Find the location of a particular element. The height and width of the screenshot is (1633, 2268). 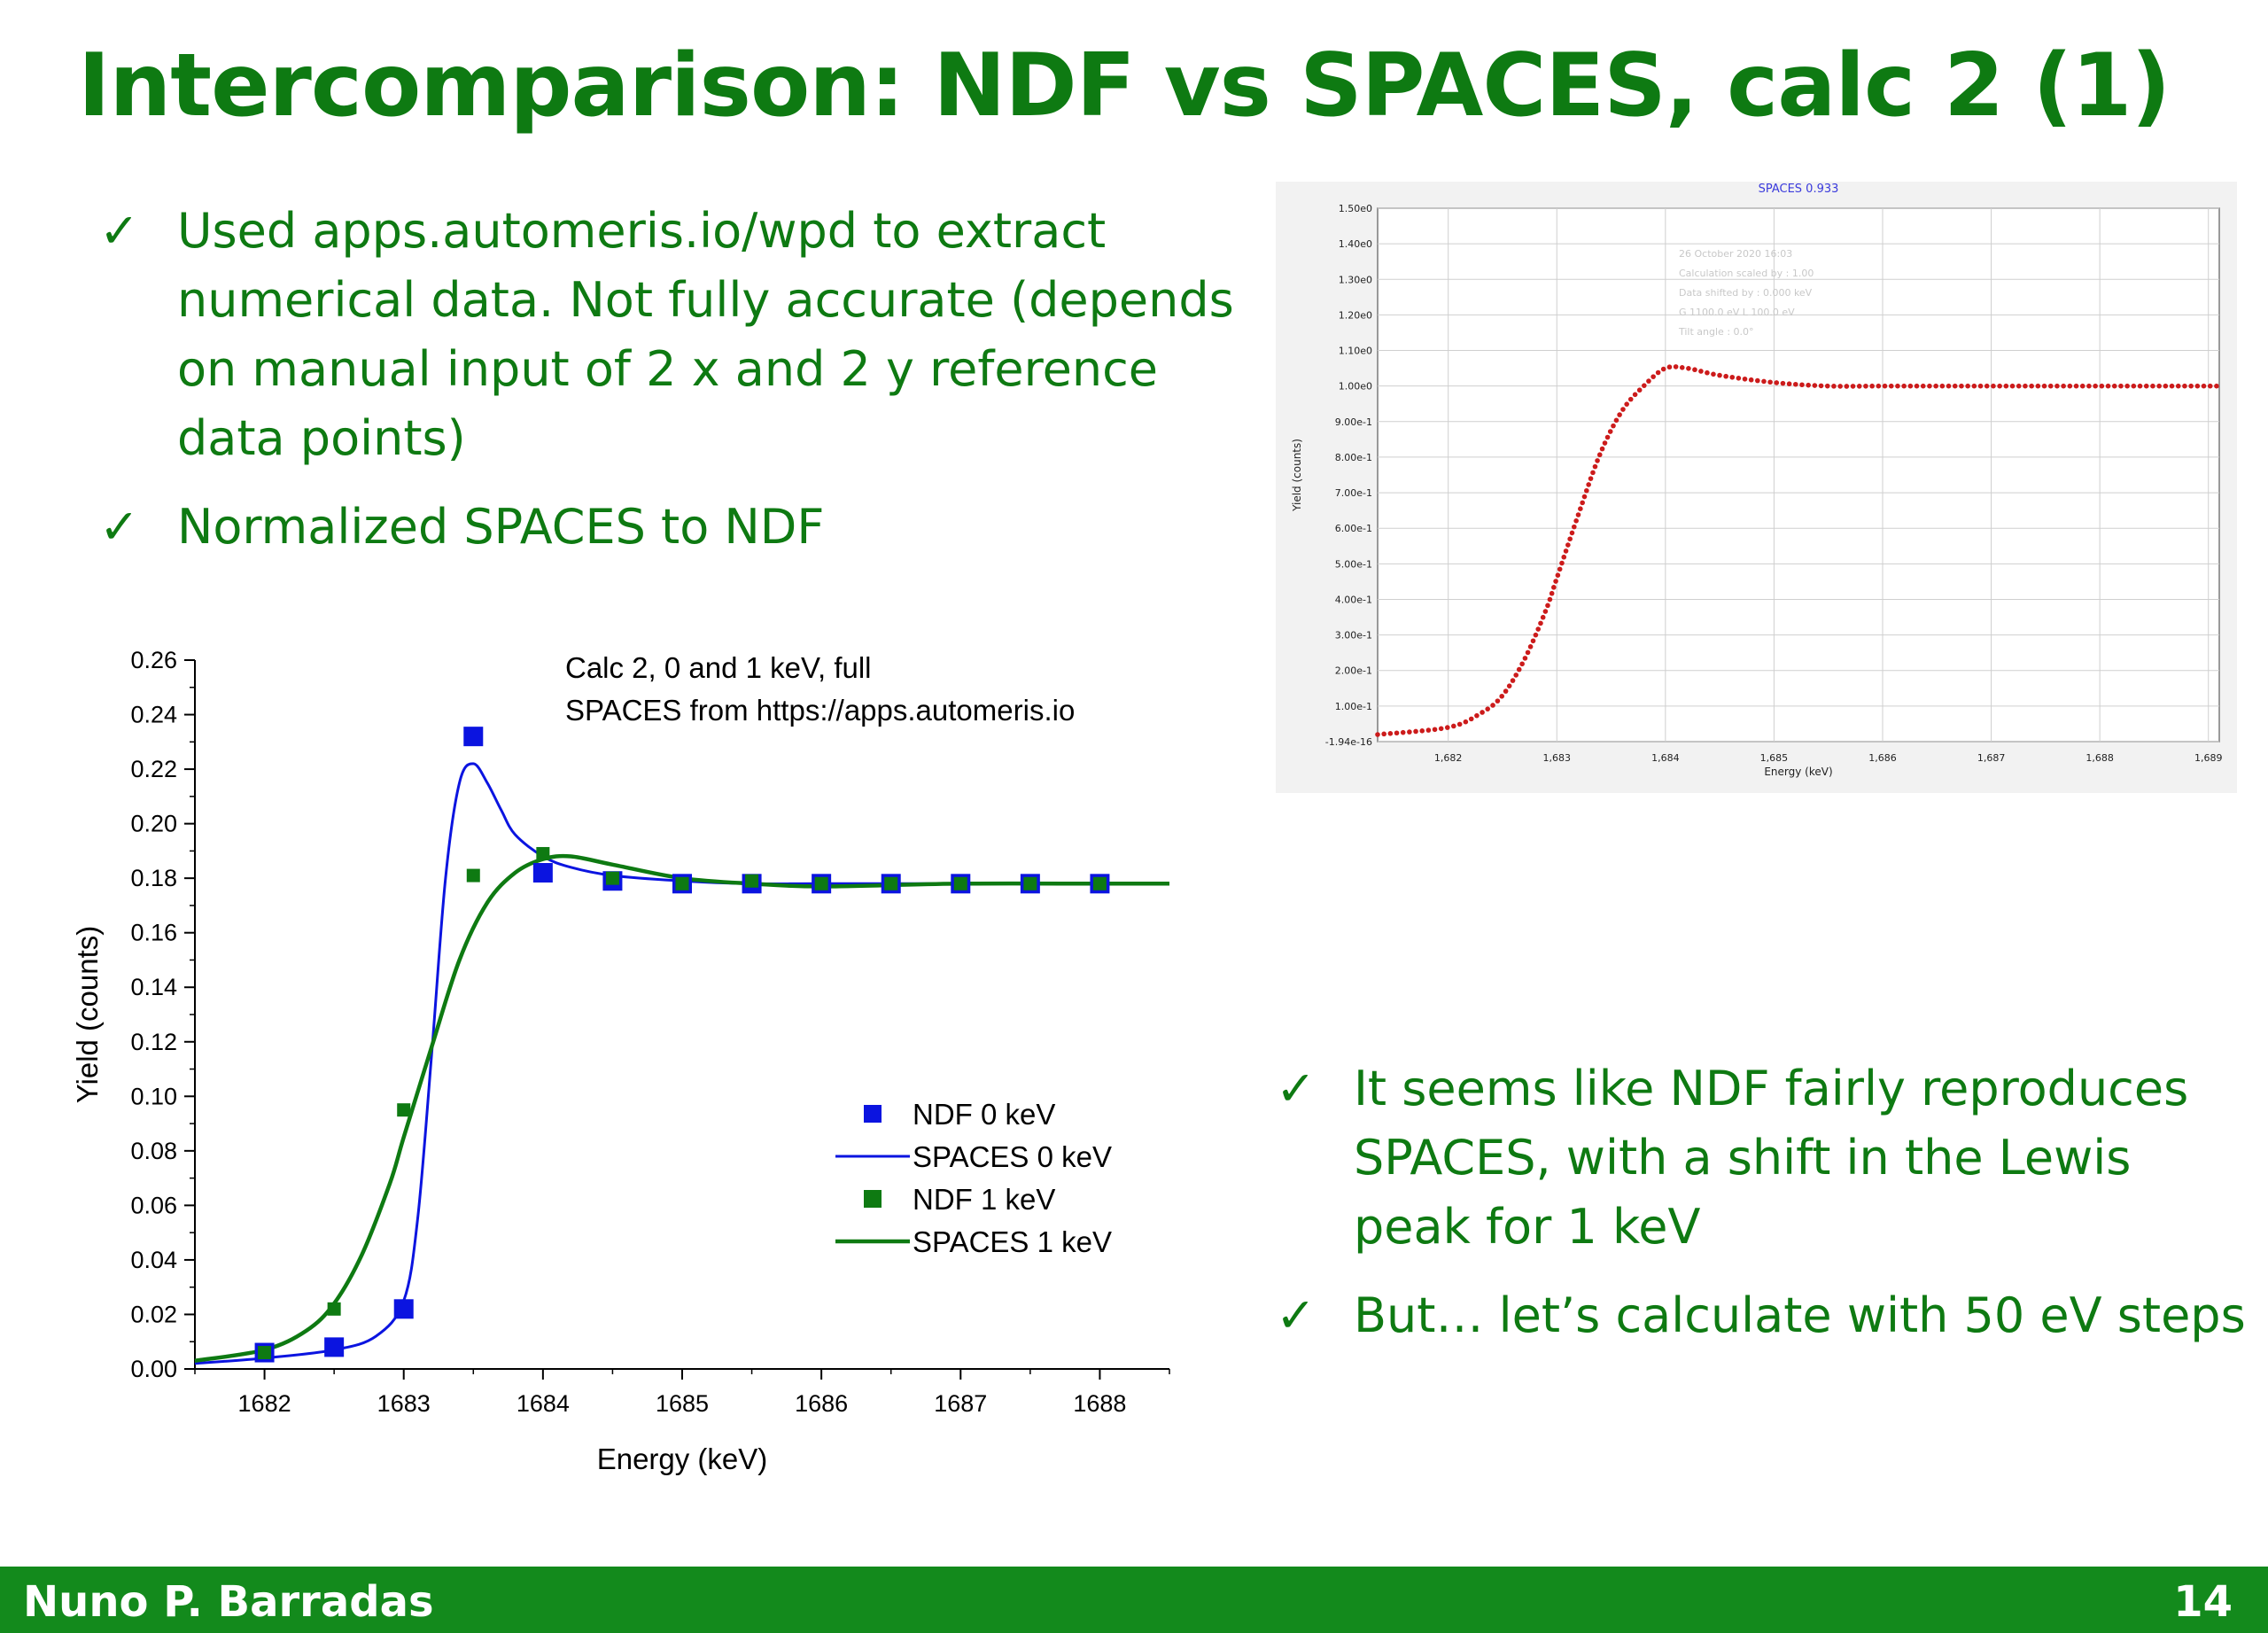

inset-y-tick-label: -1.94e-16 is located at coordinates (1348, 742).